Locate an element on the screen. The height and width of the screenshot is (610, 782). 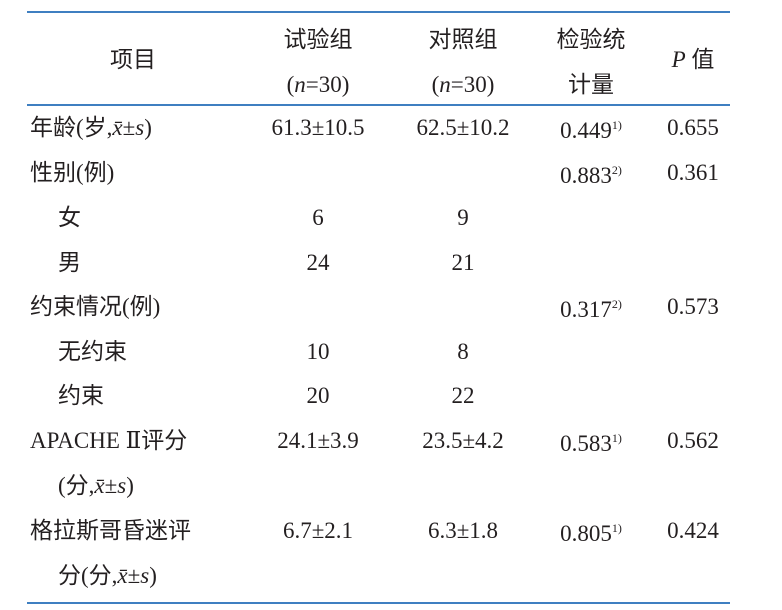
data-cell: 0.361 is located at coordinates (693, 172).